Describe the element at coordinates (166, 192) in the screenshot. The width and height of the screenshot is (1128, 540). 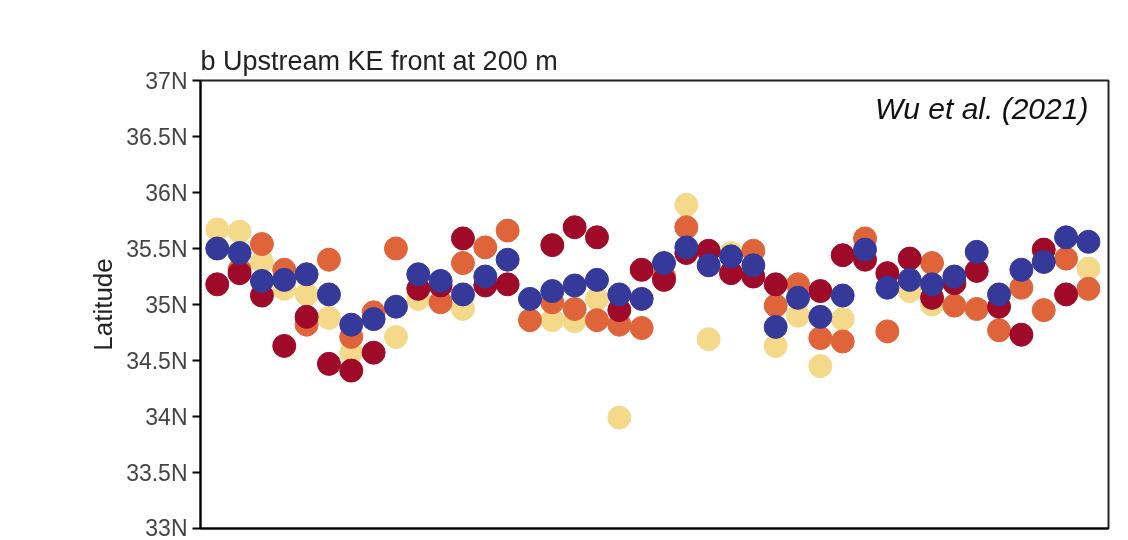
I see `y-tick-label: 36N` at that location.